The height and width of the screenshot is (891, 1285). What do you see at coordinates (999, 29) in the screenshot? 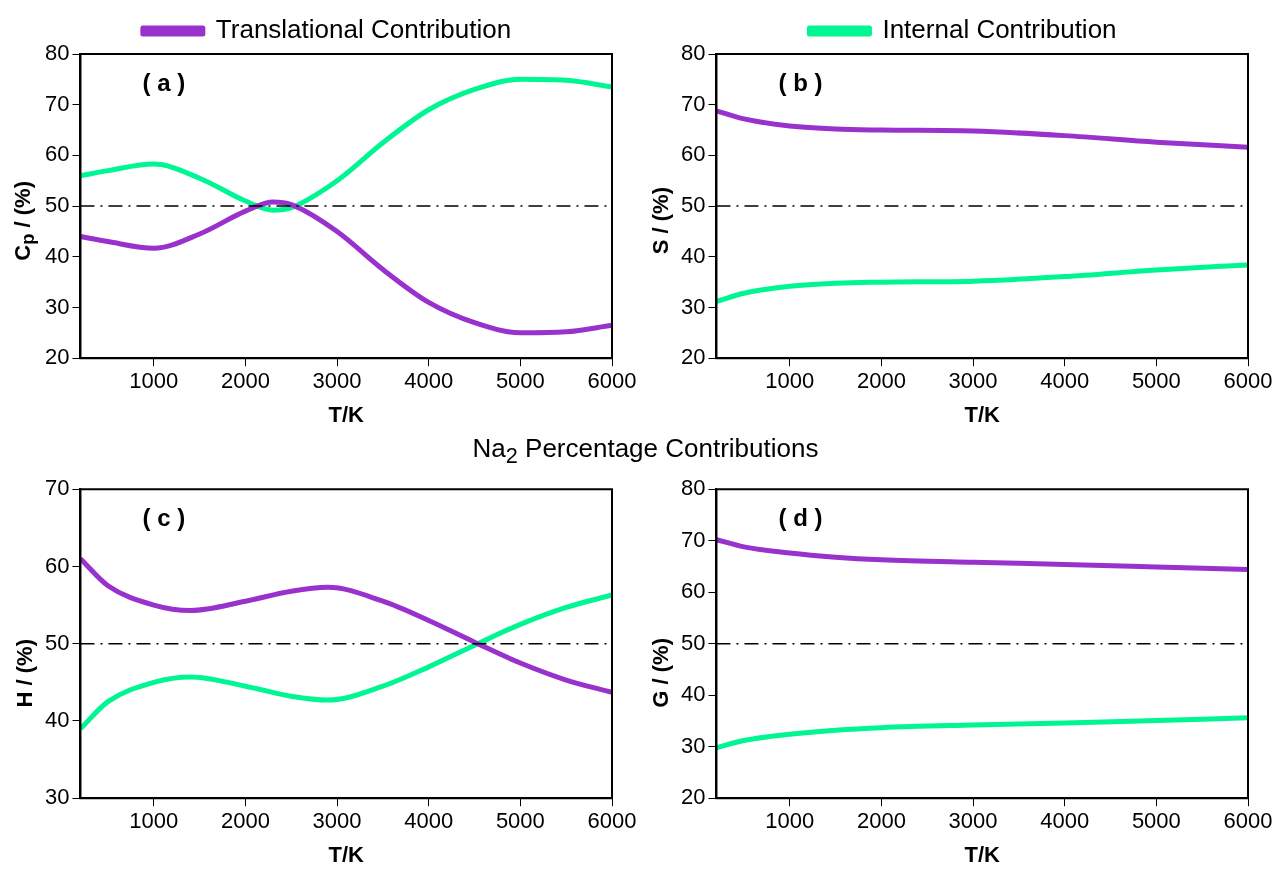
I see `legend-label: Internal Contribution` at bounding box center [999, 29].